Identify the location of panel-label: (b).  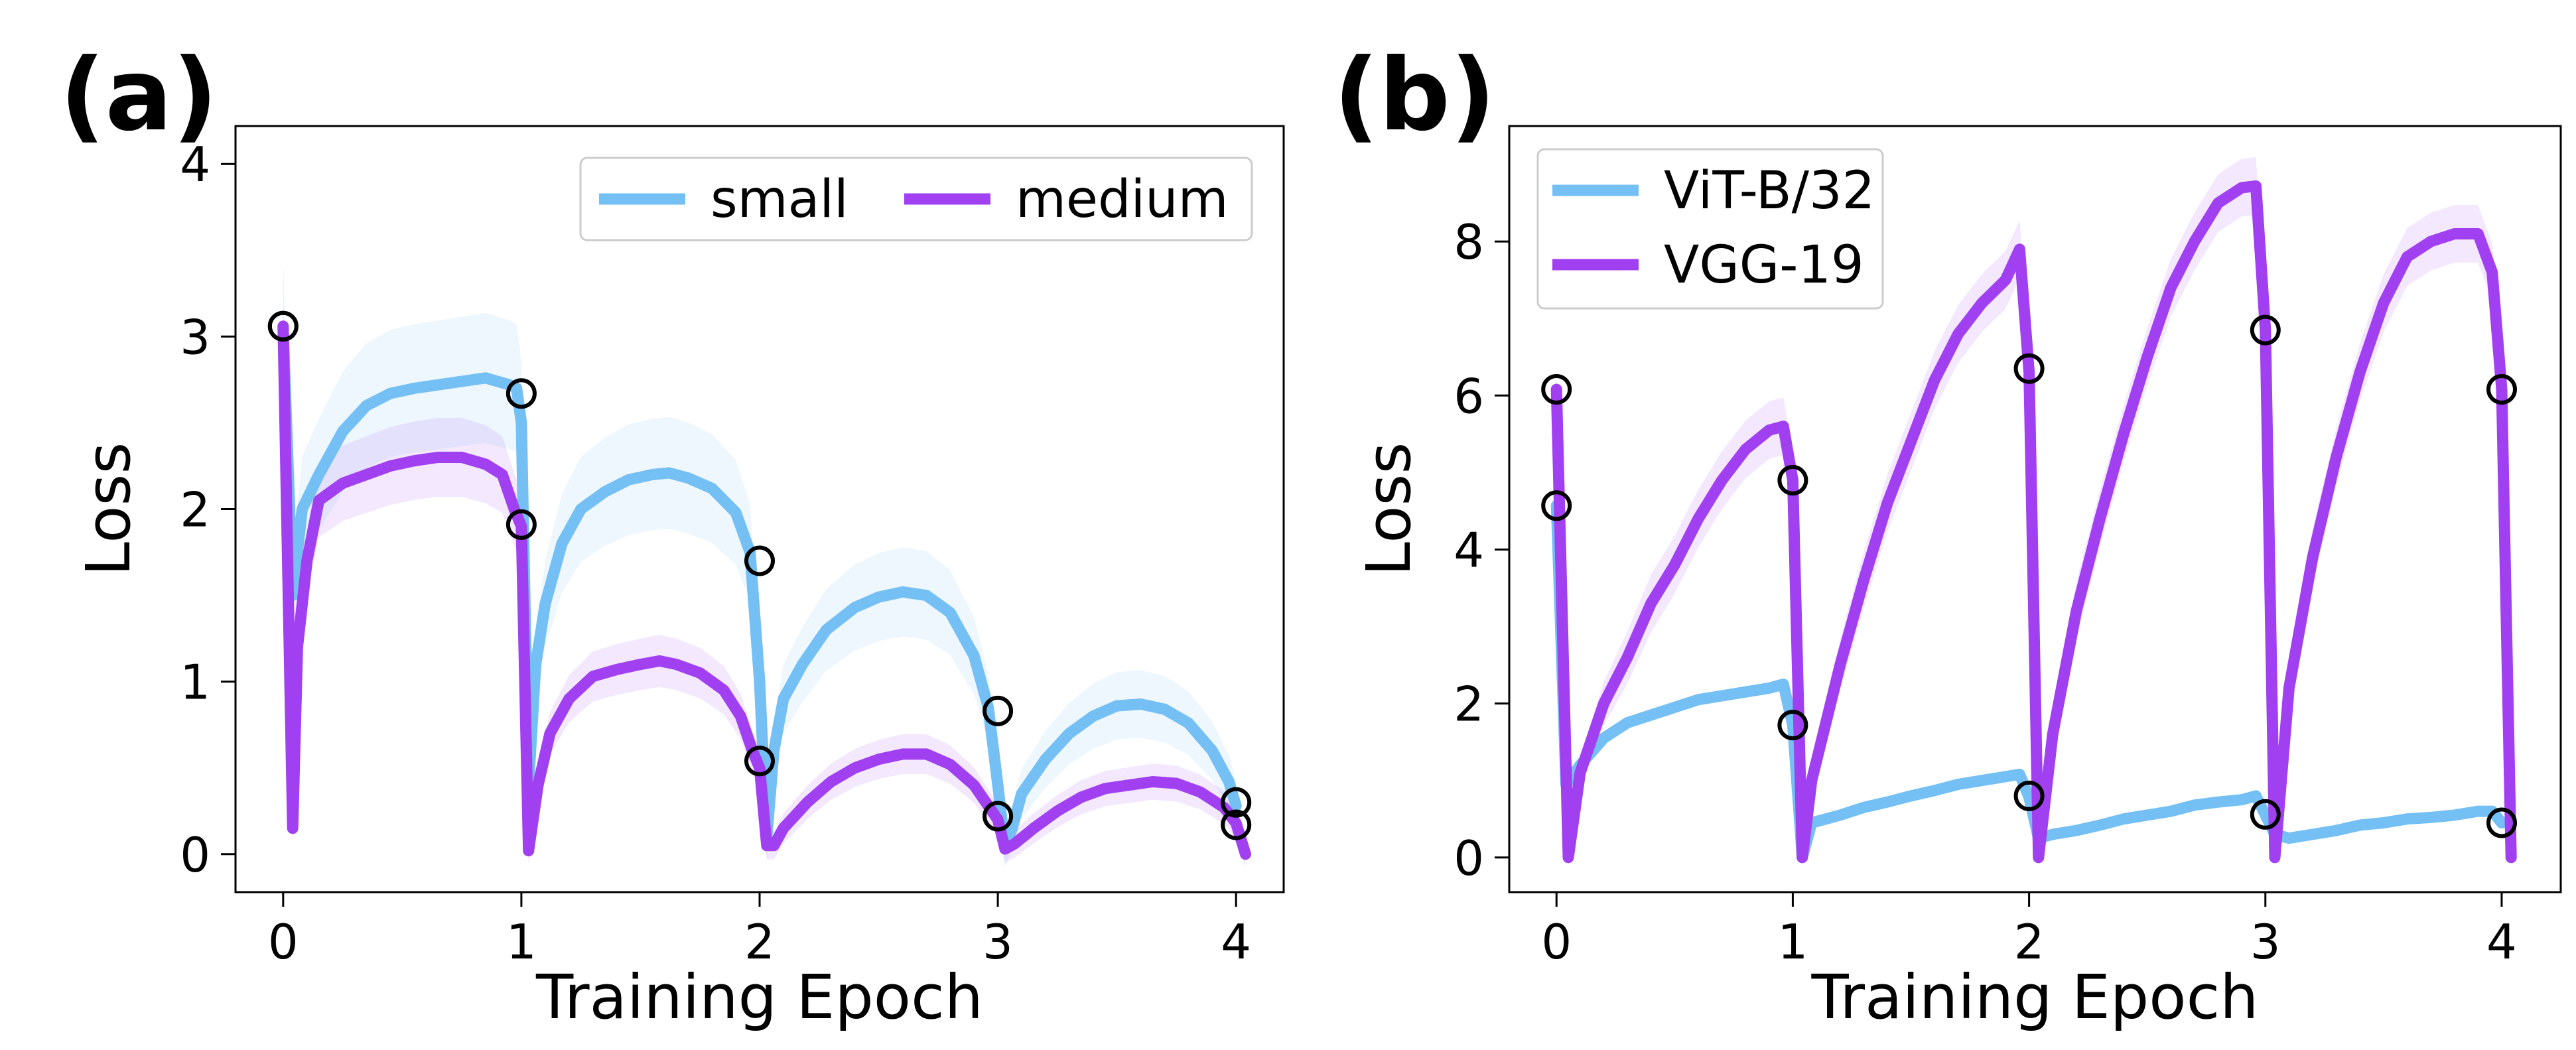
(1414, 95).